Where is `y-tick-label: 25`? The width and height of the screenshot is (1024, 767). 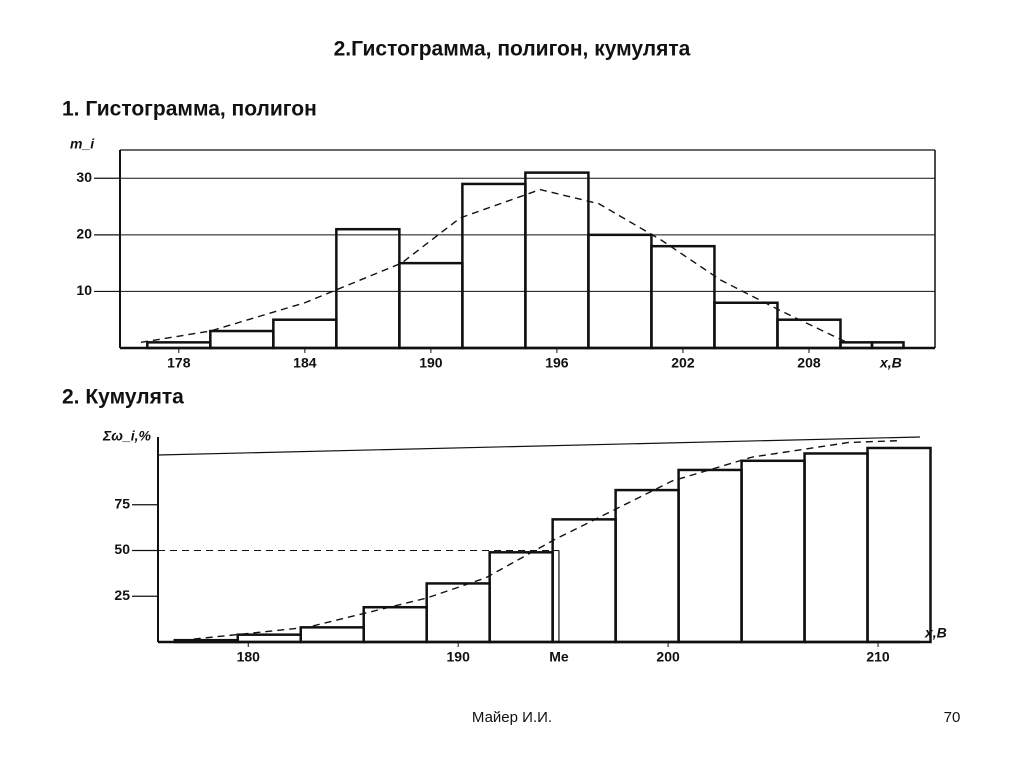
y-tick-label: 25 is located at coordinates (122, 595).